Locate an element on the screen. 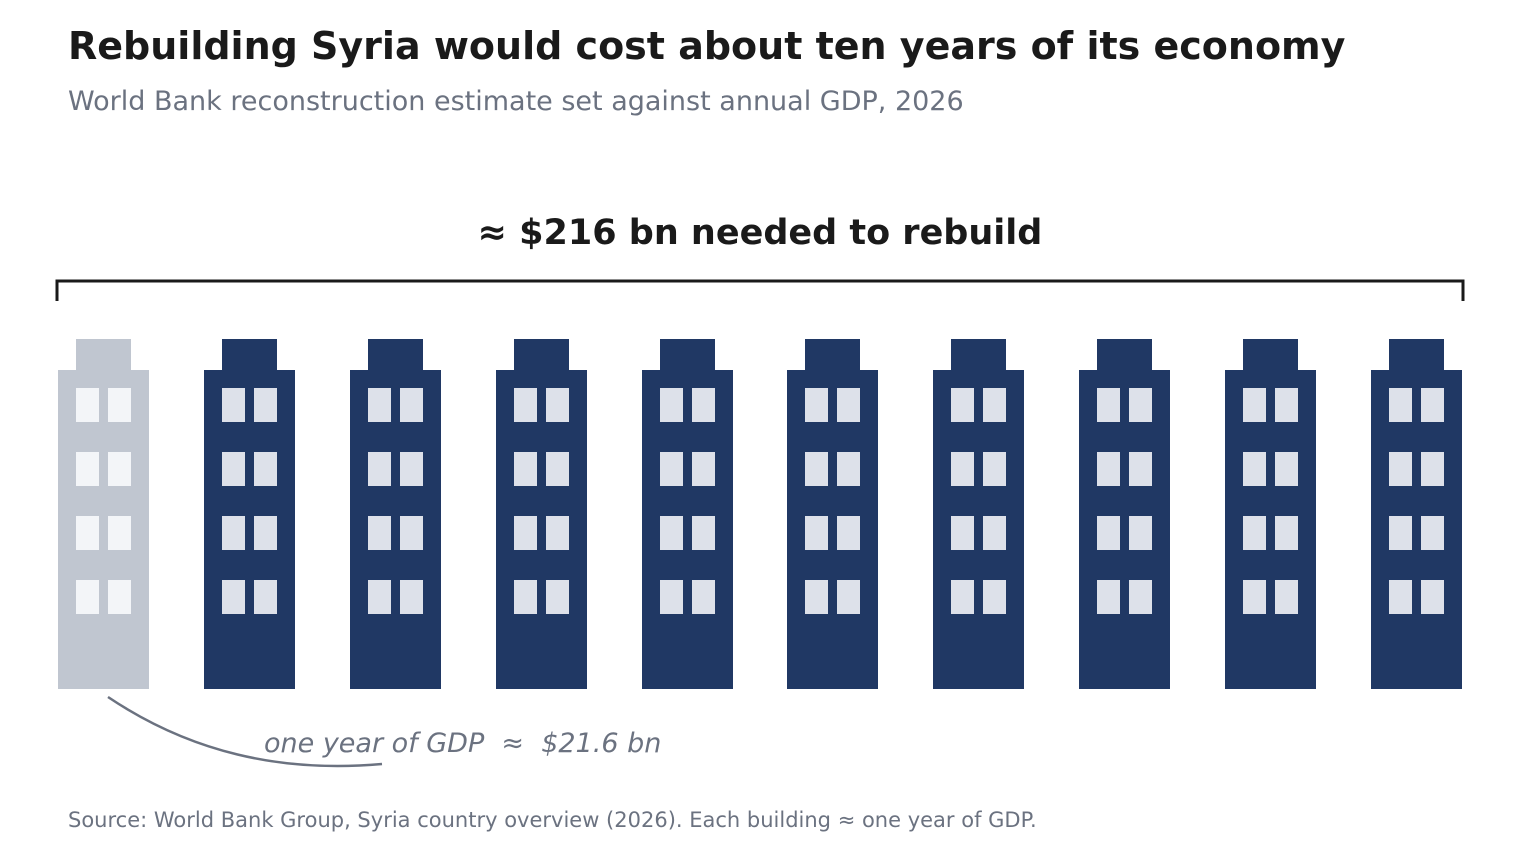  building-icon-highlighted is located at coordinates (103, 514).